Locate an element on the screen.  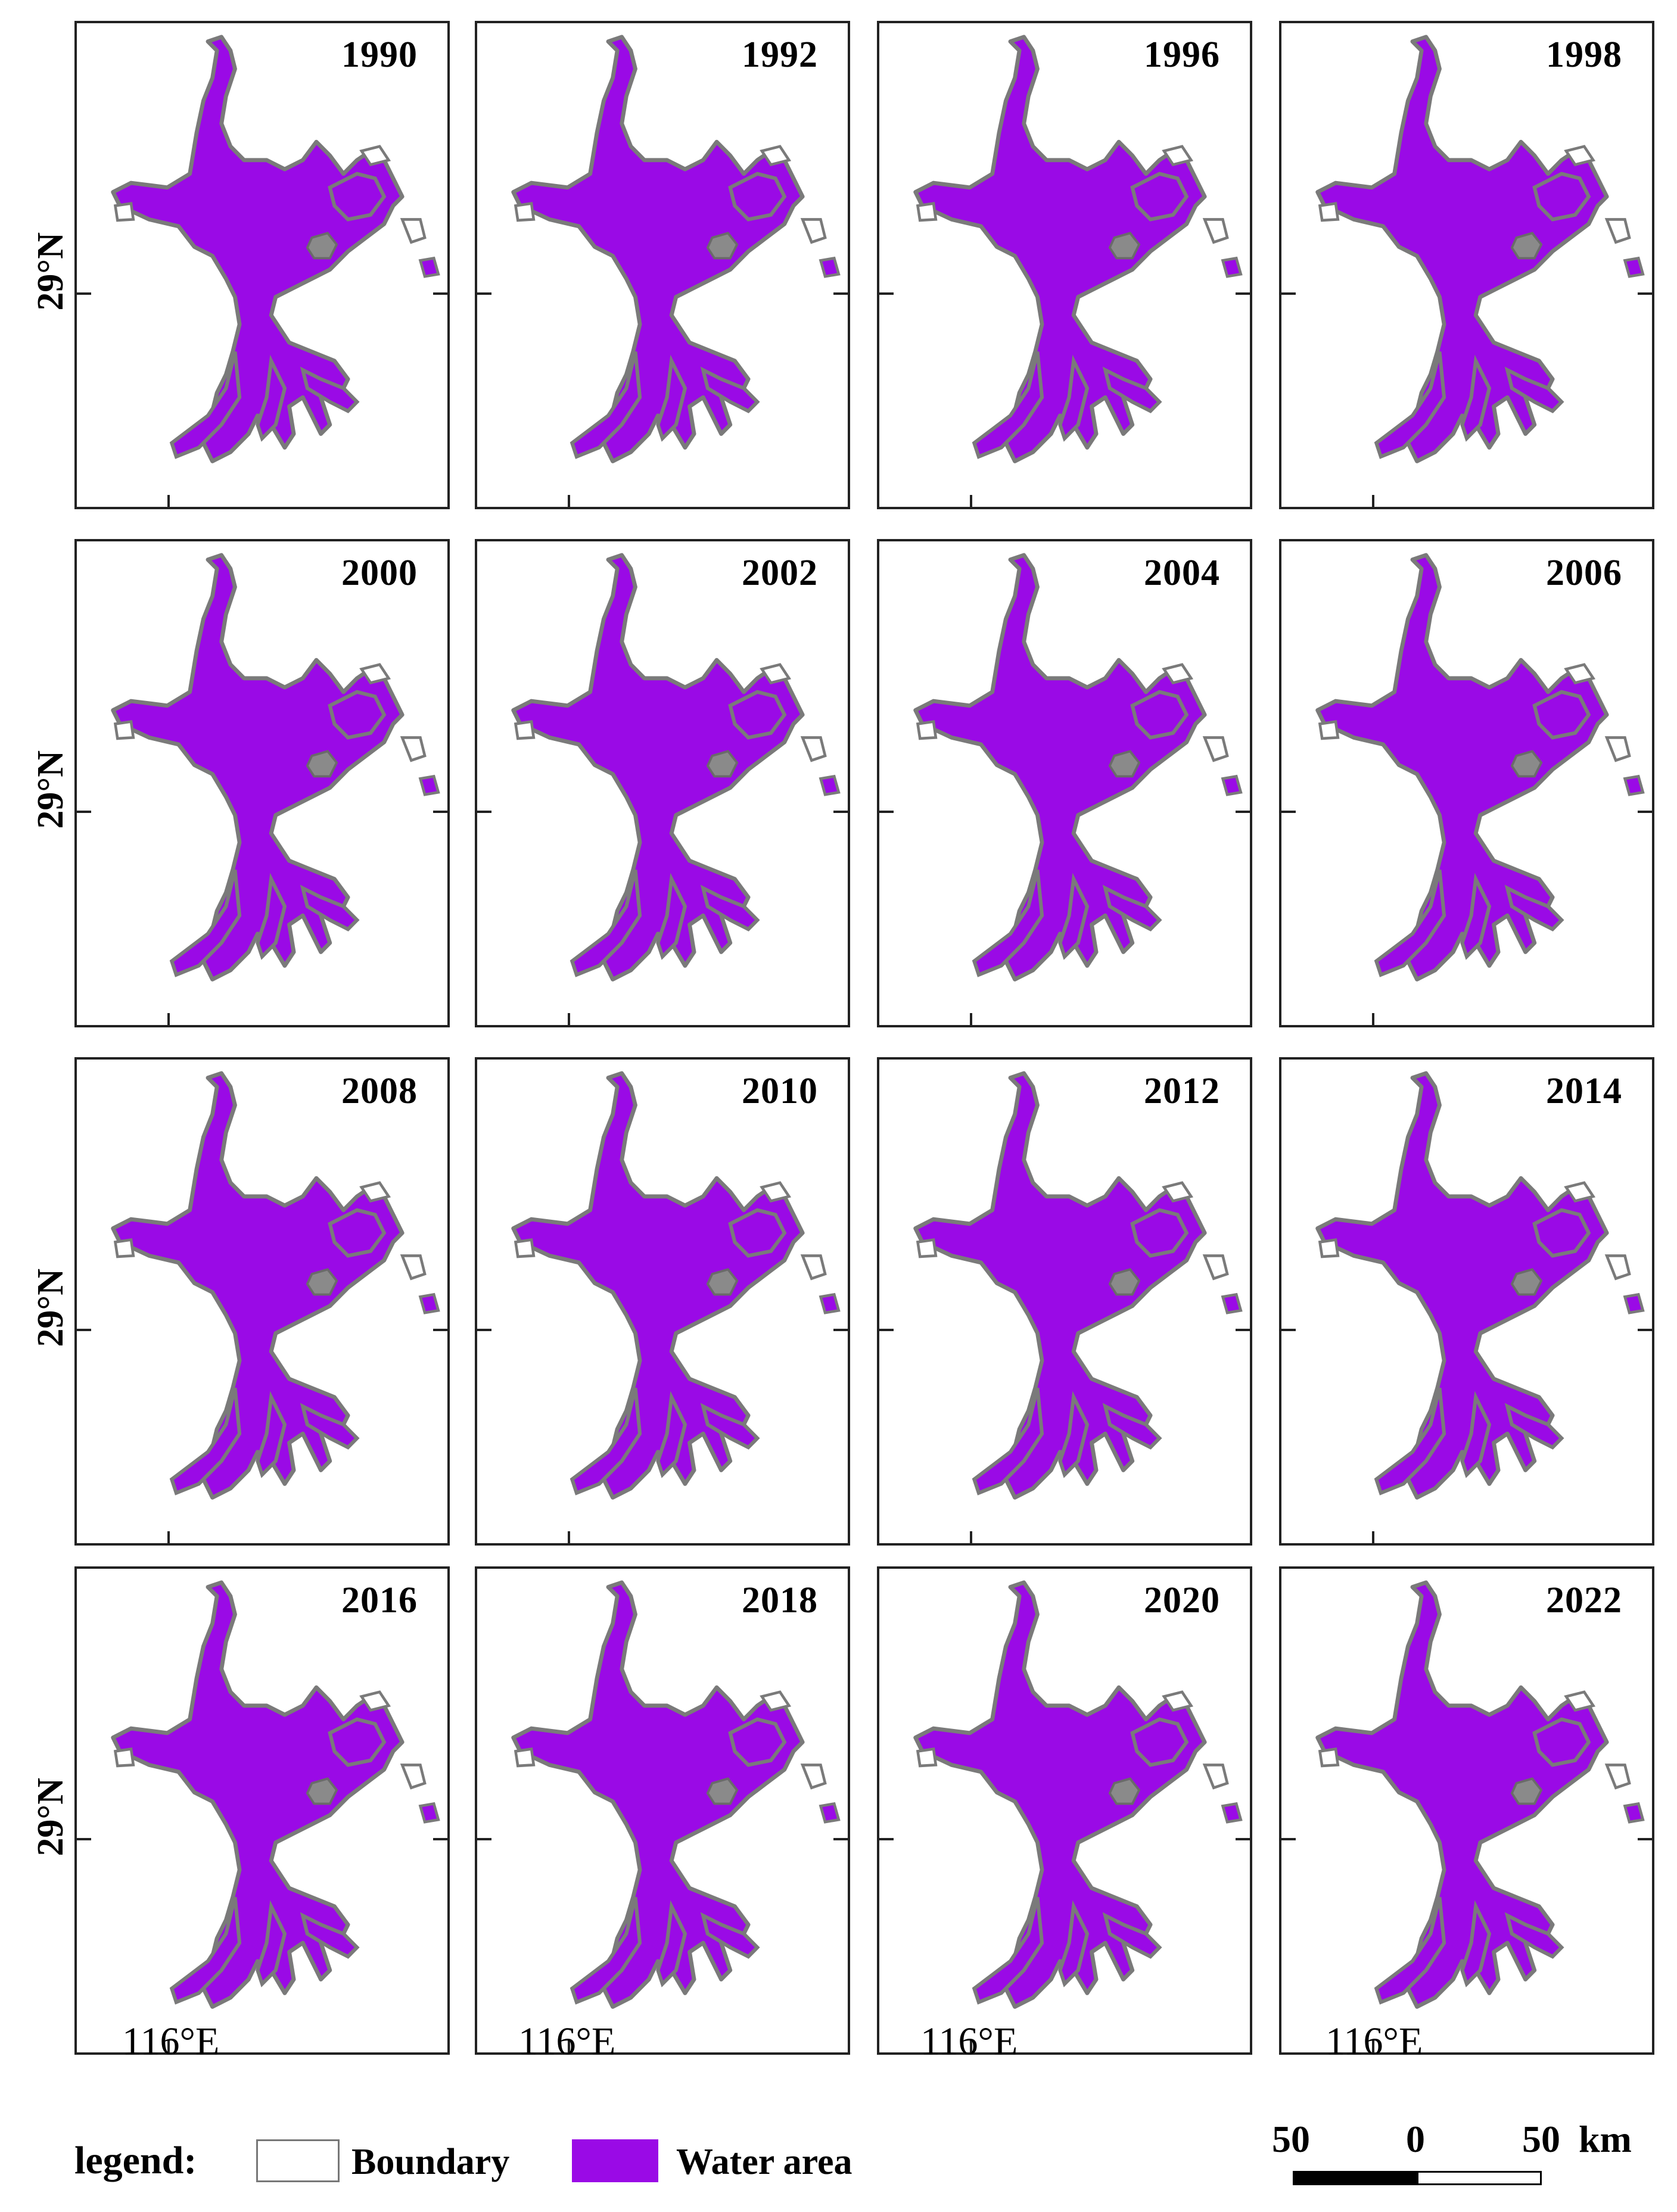
panel-year-label: 2012 is located at coordinates (1182, 1091).